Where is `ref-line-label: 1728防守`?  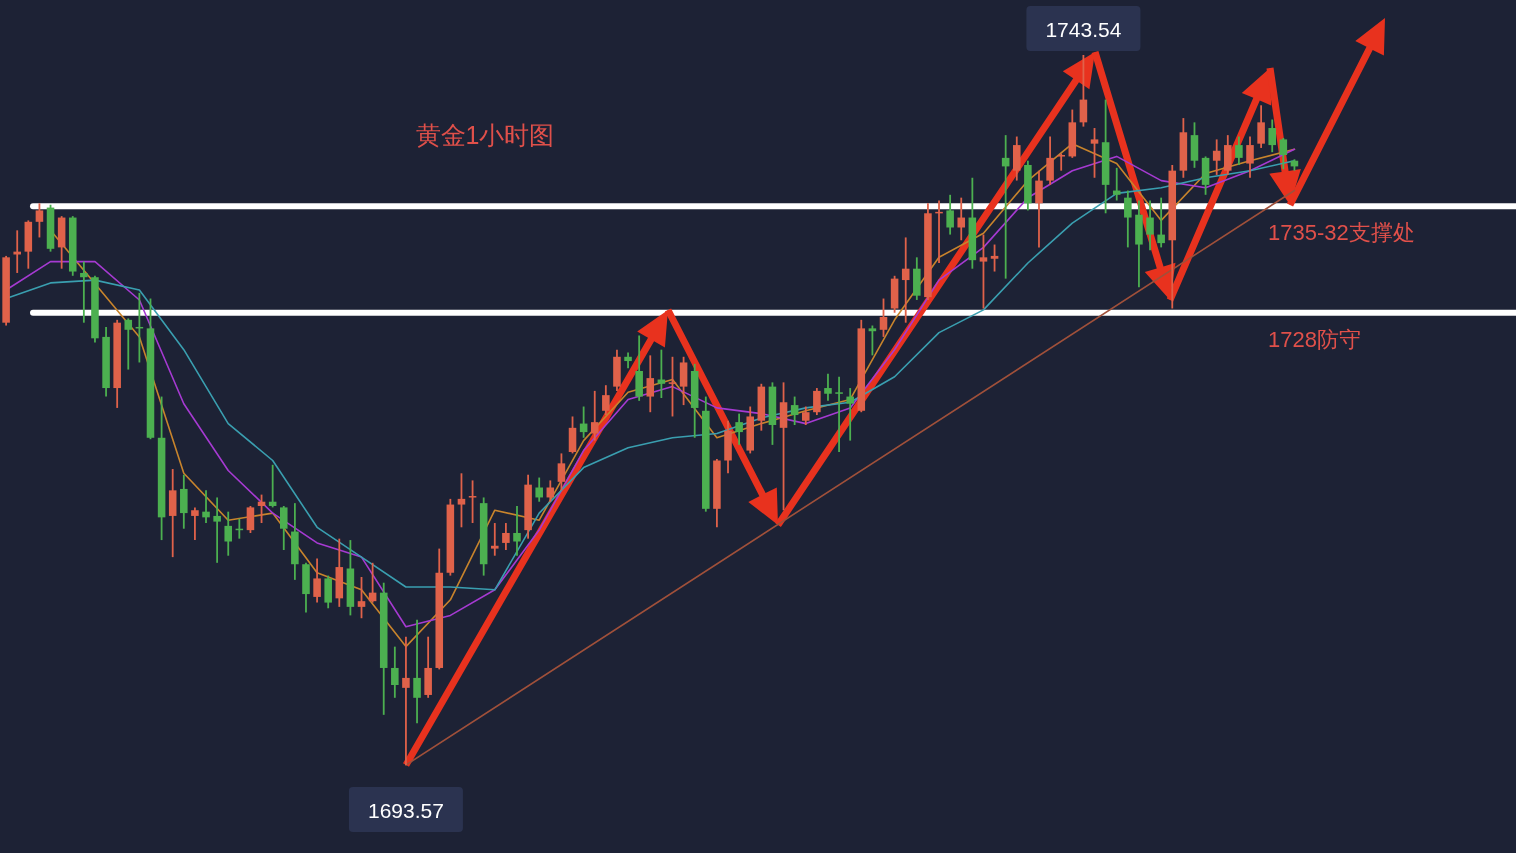
ref-line-label: 1728防守 is located at coordinates (1314, 339).